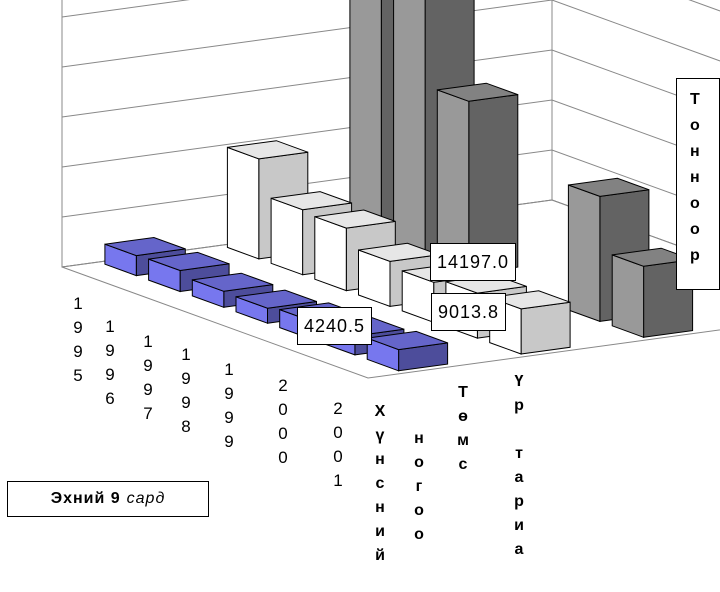 Image resolution: width=720 pixels, height=592 pixels. I want to click on caption-bold: Эхний 9, so click(86, 499).